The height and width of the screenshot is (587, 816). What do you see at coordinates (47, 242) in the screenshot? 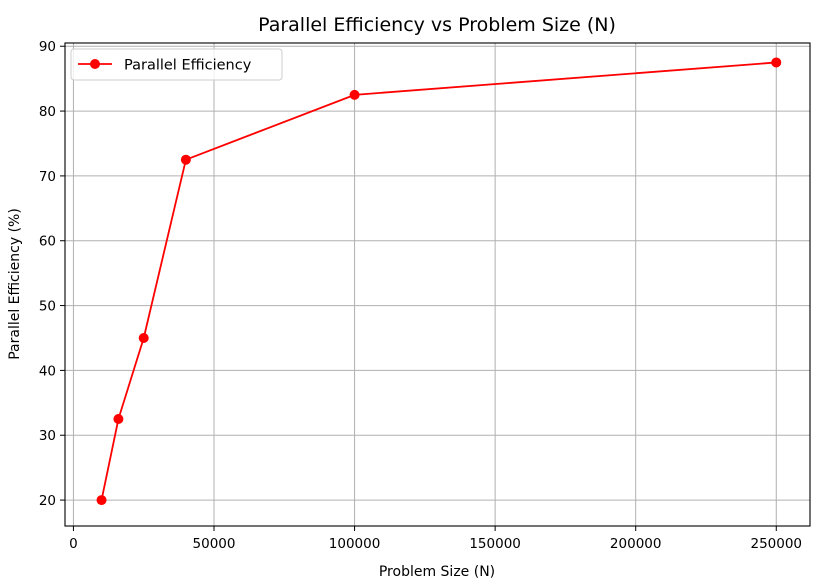
I see `y-tick-label: 60` at bounding box center [47, 242].